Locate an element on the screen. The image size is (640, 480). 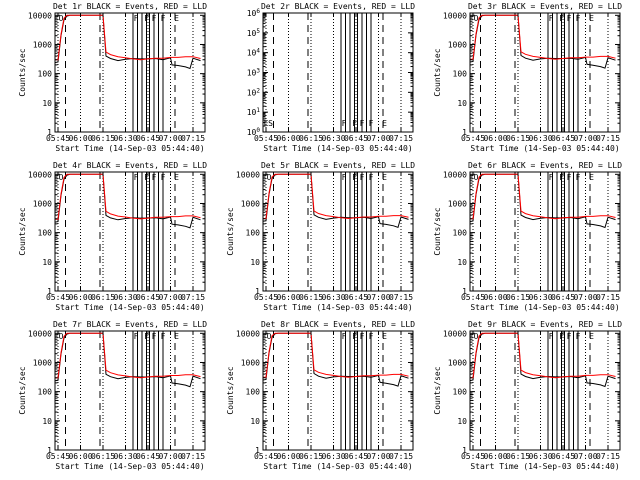
chart-title: Det 1r BLACK = Events, RED = LLD is located at coordinates (130, 6).